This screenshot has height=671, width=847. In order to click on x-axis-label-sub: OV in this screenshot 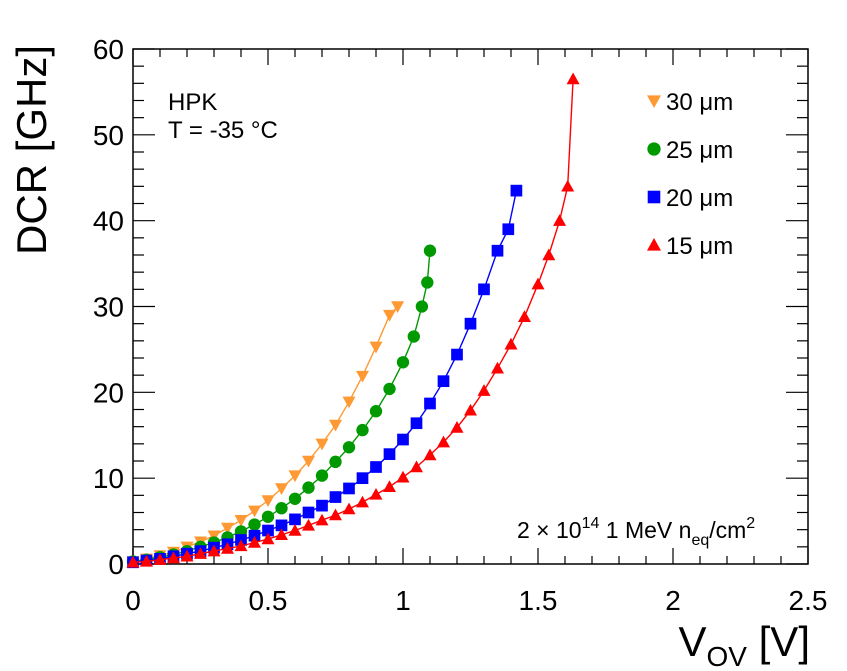, I will do `click(727, 656)`.